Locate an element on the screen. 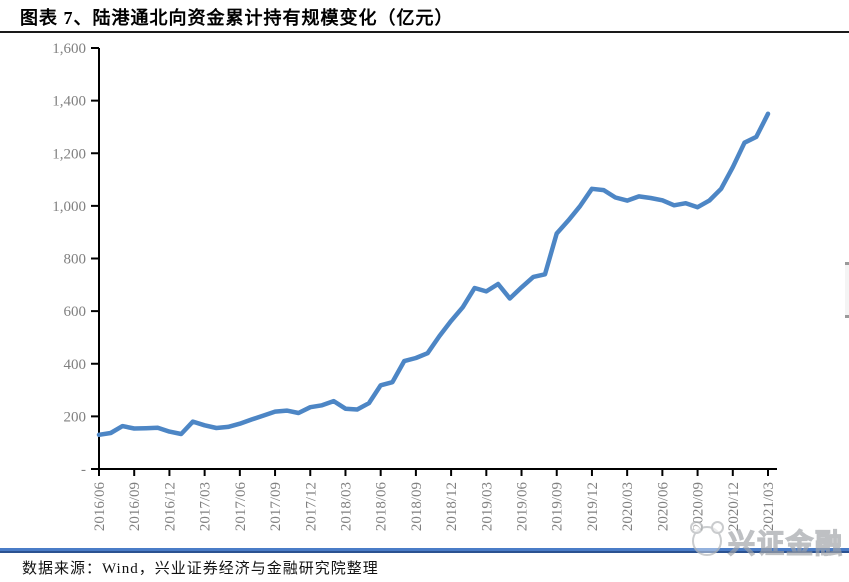 The width and height of the screenshot is (849, 582). x-tick-label: 2016/06 is located at coordinates (100, 507).